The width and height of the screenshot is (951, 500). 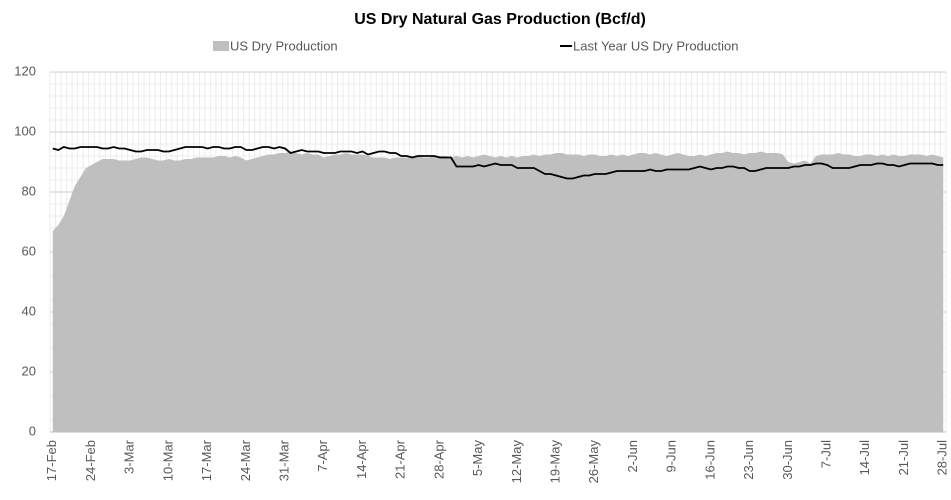 I want to click on x-tick-label: 7-Jul, so click(x=826, y=454).